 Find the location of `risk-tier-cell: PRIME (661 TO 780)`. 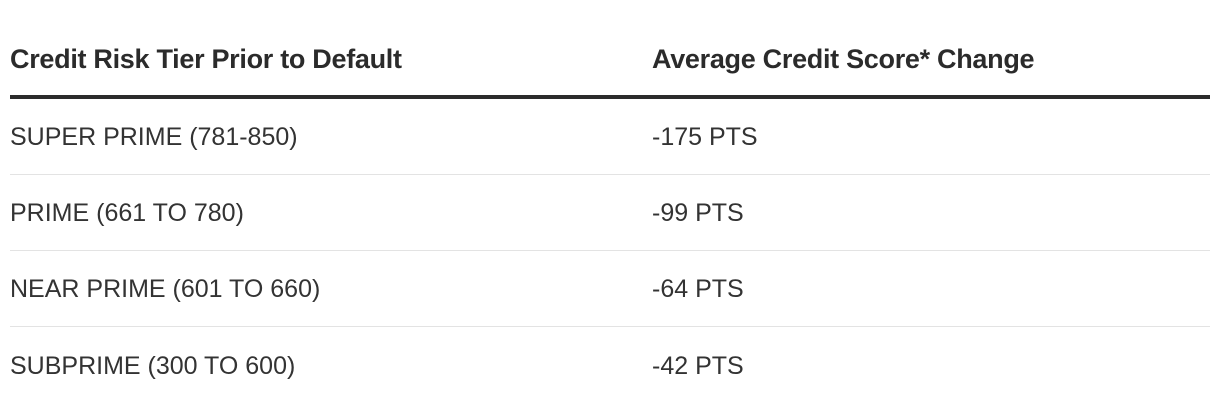

risk-tier-cell: PRIME (661 TO 780) is located at coordinates (127, 213).